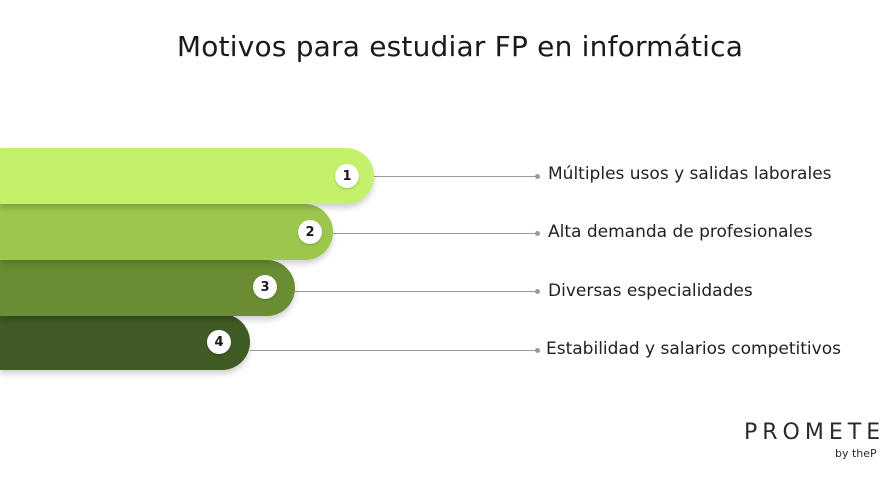 The height and width of the screenshot is (480, 880). What do you see at coordinates (812, 432) in the screenshot?
I see `brand-logo: PROMETE` at bounding box center [812, 432].